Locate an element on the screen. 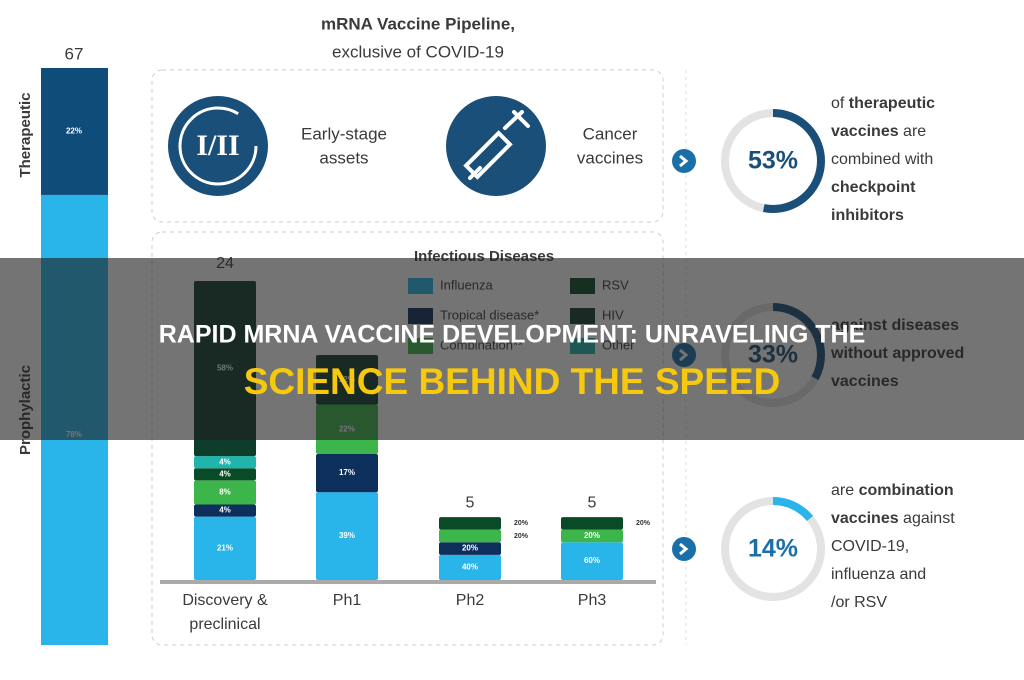  segment-label: 8% is located at coordinates (225, 492).